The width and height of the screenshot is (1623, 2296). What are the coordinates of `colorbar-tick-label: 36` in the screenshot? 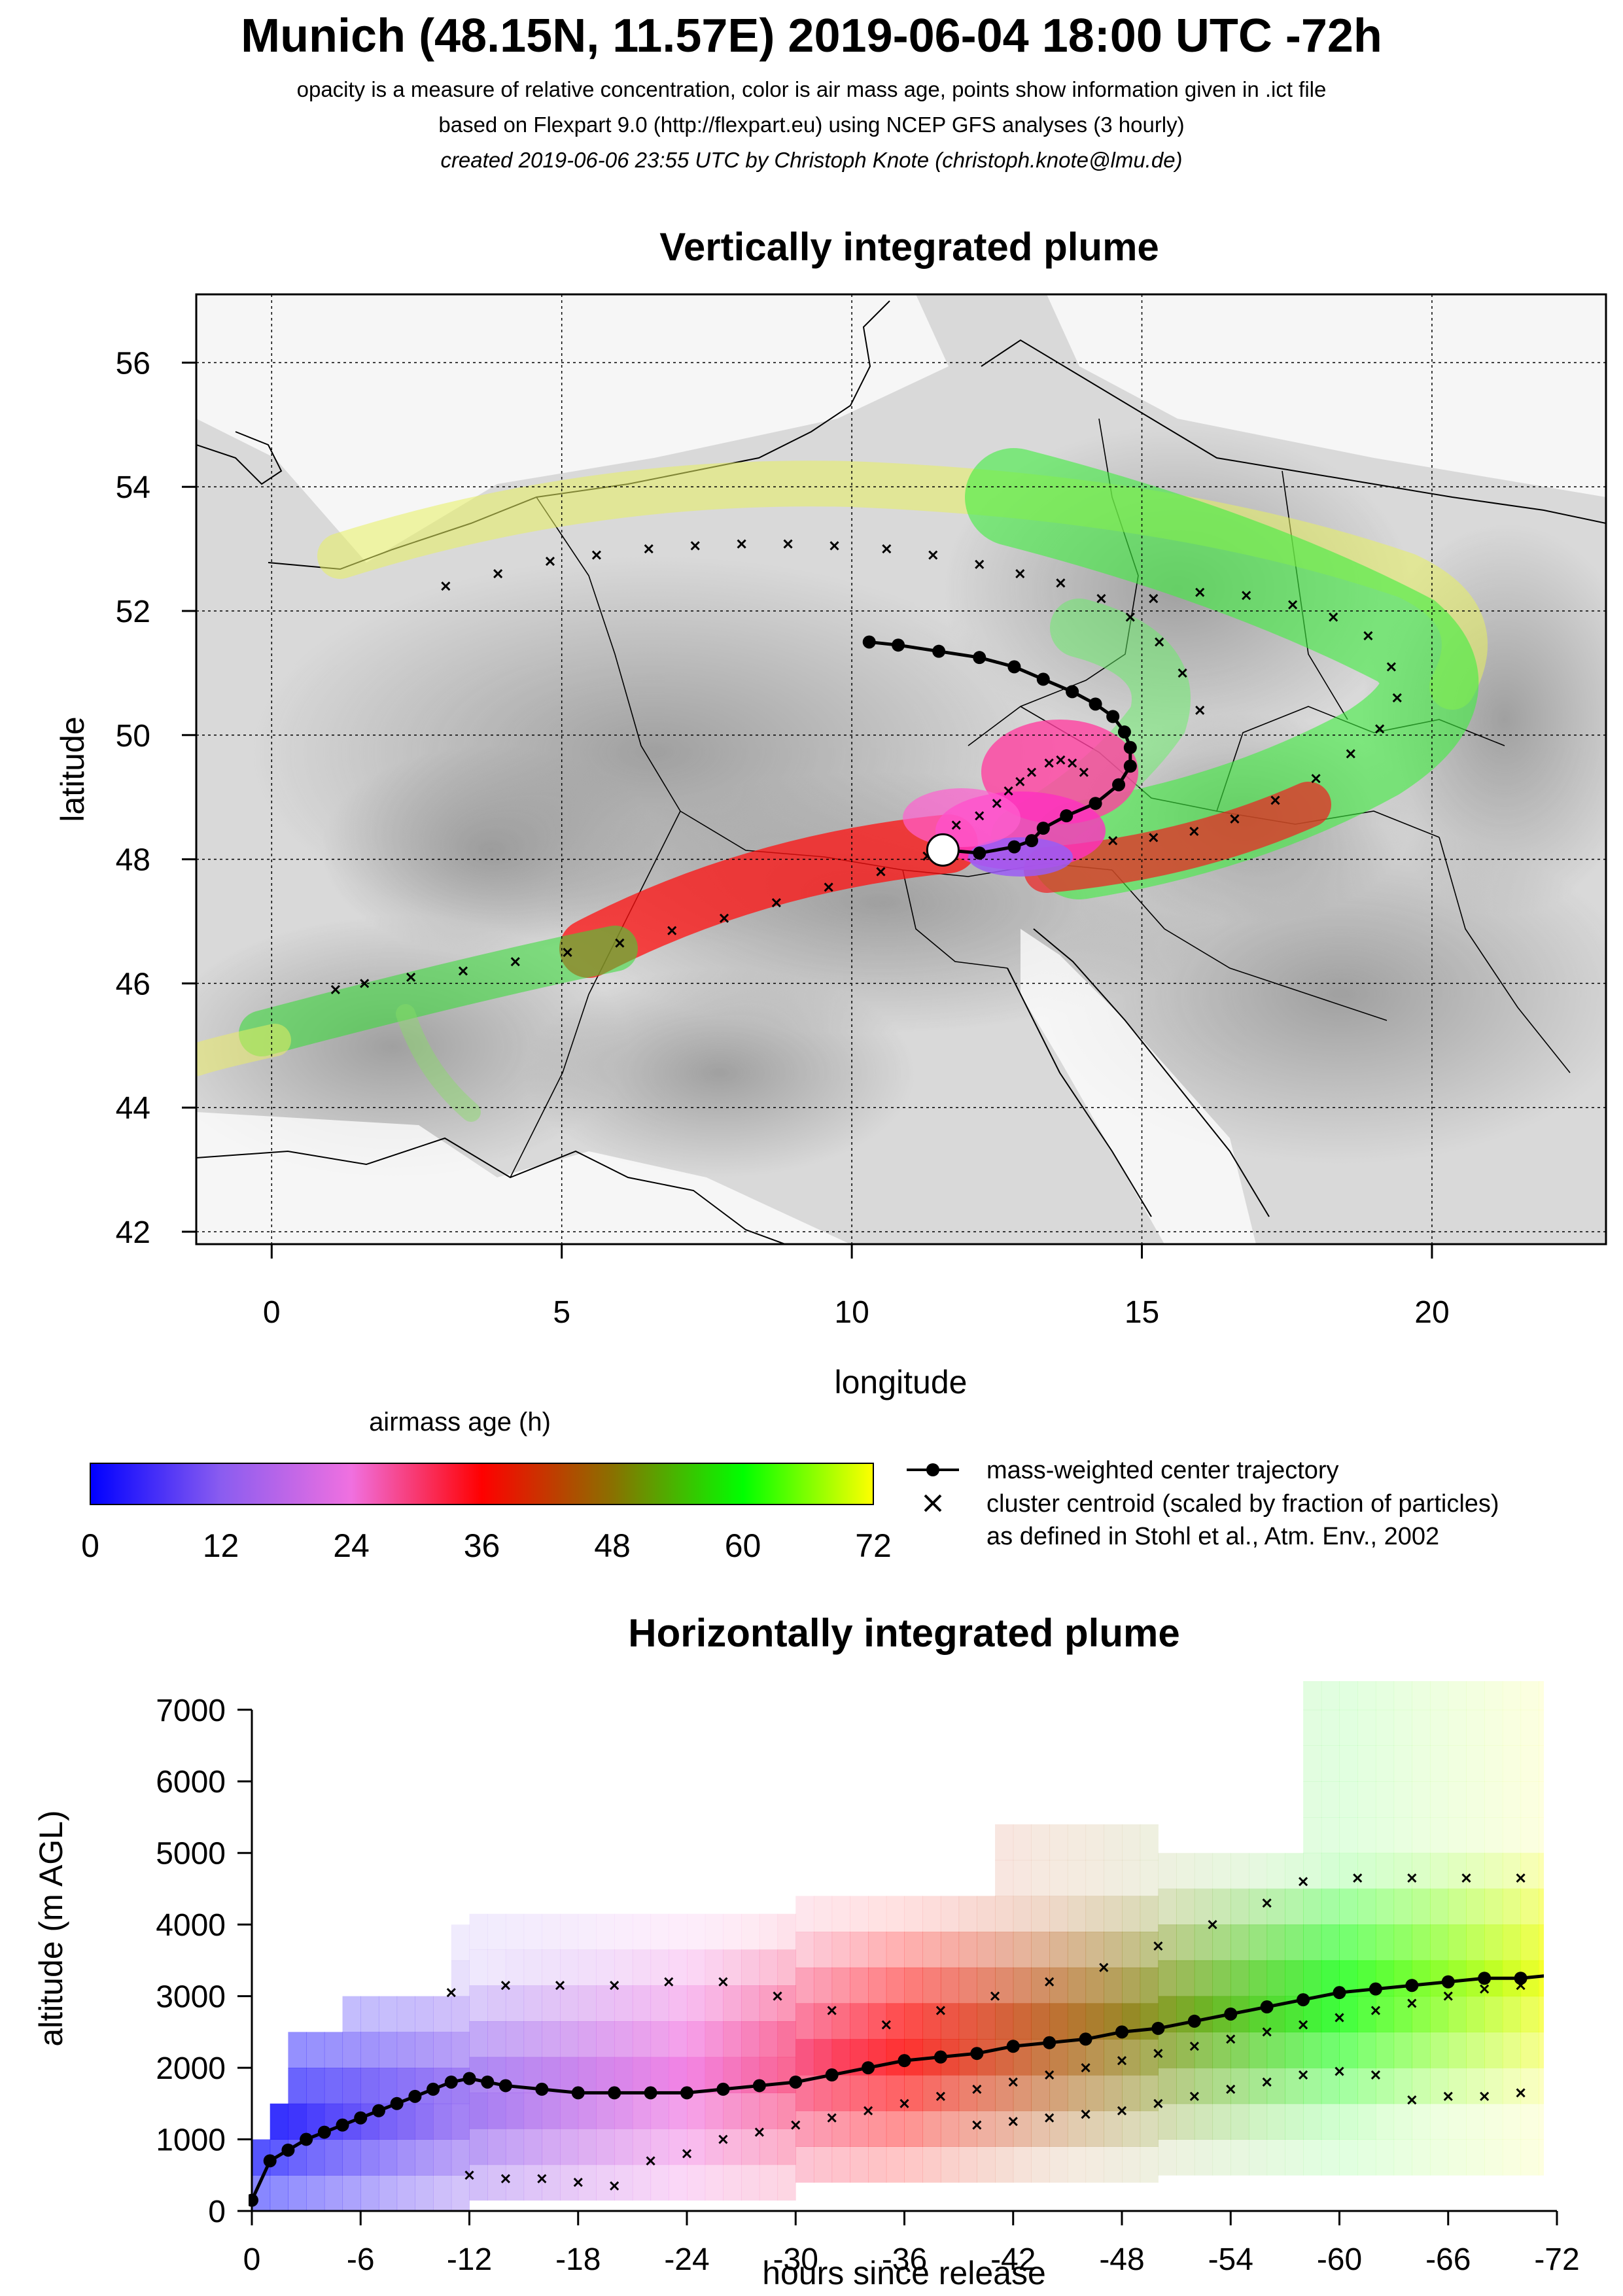 It's located at (482, 1545).